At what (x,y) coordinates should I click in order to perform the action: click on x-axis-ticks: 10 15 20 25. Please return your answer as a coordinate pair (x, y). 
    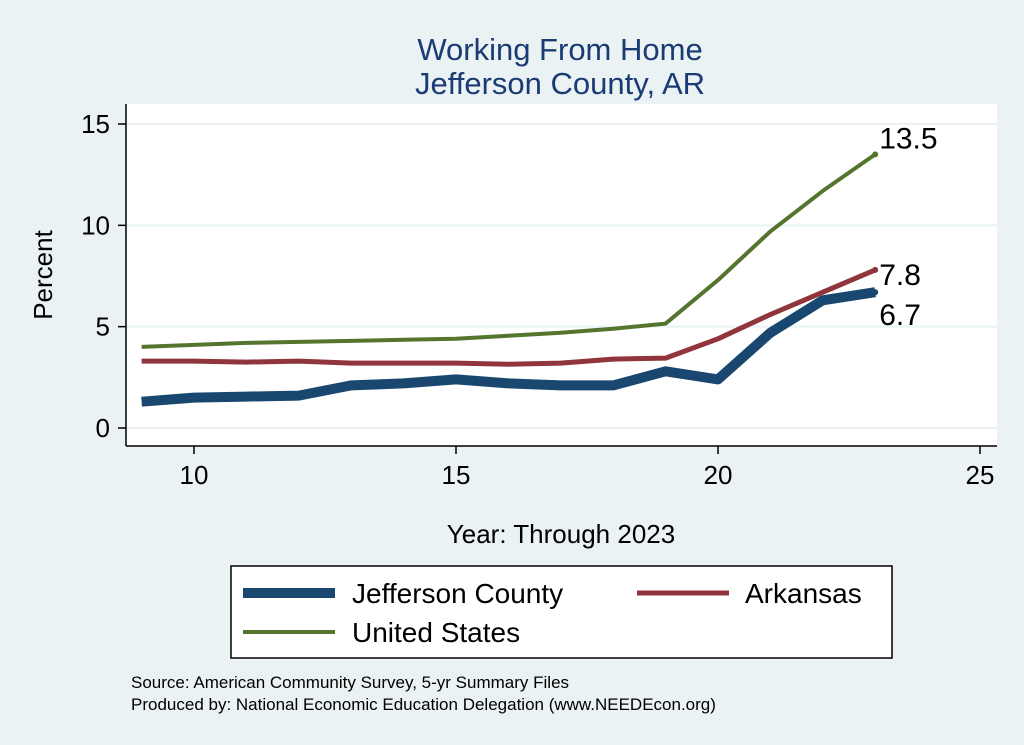
    Looking at the image, I should click on (587, 468).